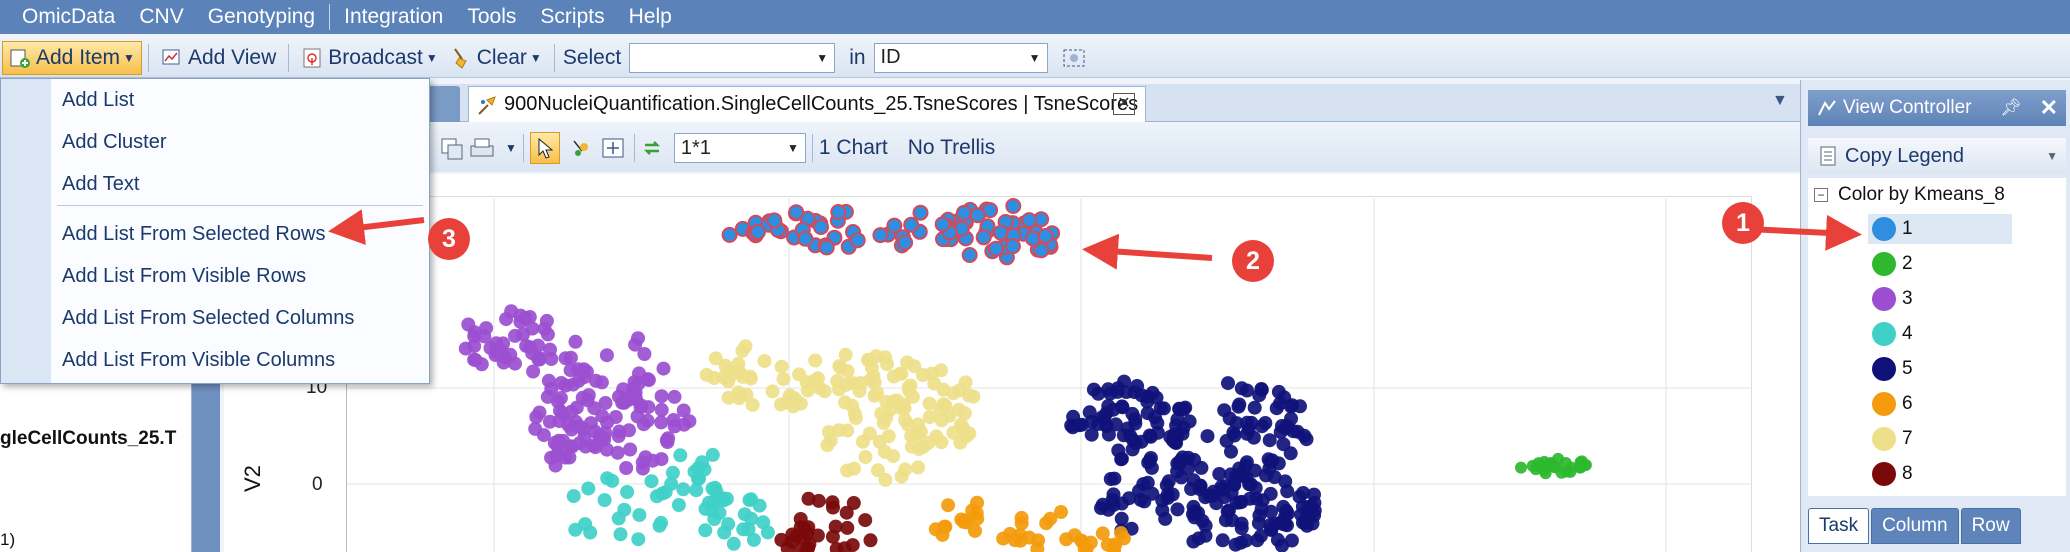 The image size is (2070, 552). Describe the element at coordinates (492, 16) in the screenshot. I see `menu-tools: Tools` at that location.